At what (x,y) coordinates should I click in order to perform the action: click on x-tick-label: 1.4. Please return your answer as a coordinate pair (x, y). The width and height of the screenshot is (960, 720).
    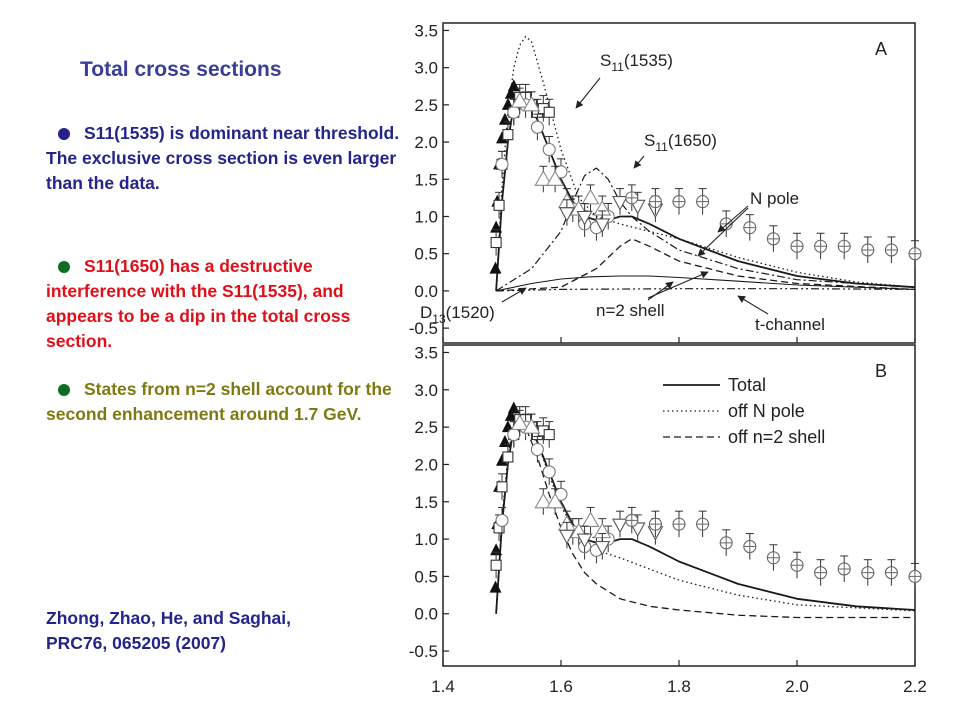
    Looking at the image, I should click on (443, 686).